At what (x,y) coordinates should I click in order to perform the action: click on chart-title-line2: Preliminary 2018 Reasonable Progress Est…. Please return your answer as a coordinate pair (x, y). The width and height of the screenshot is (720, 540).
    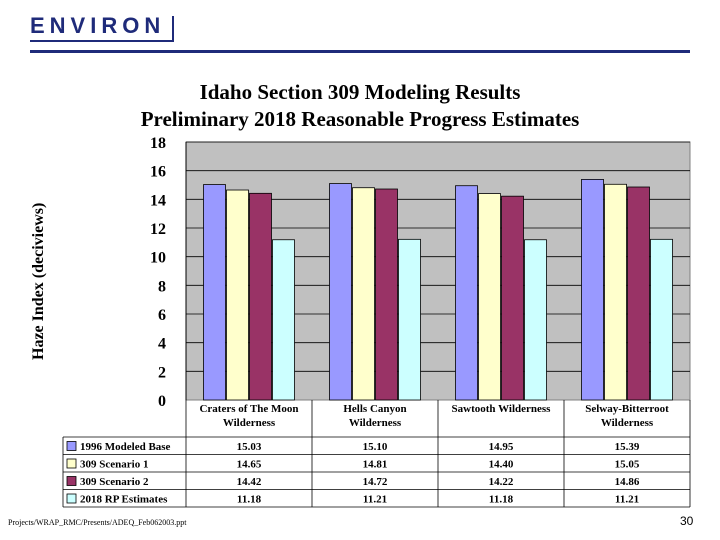
    Looking at the image, I should click on (360, 119).